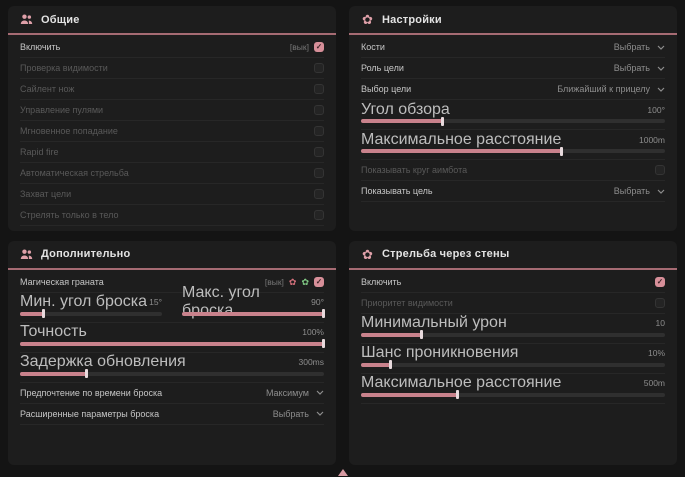  I want to click on toggle-row-visibility-priority: Приоритет видимости, so click(513, 303).